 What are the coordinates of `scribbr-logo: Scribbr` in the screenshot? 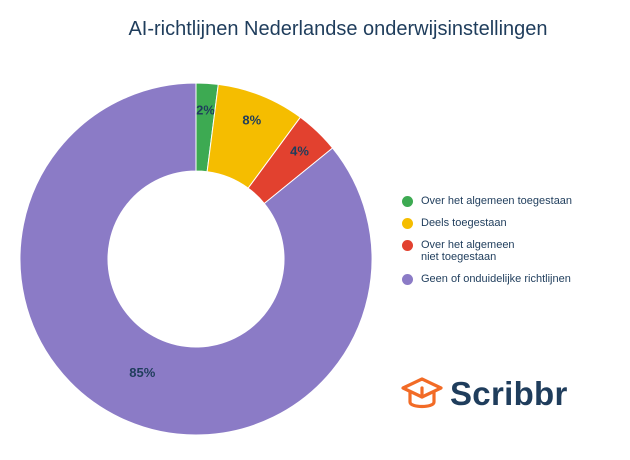 It's located at (484, 394).